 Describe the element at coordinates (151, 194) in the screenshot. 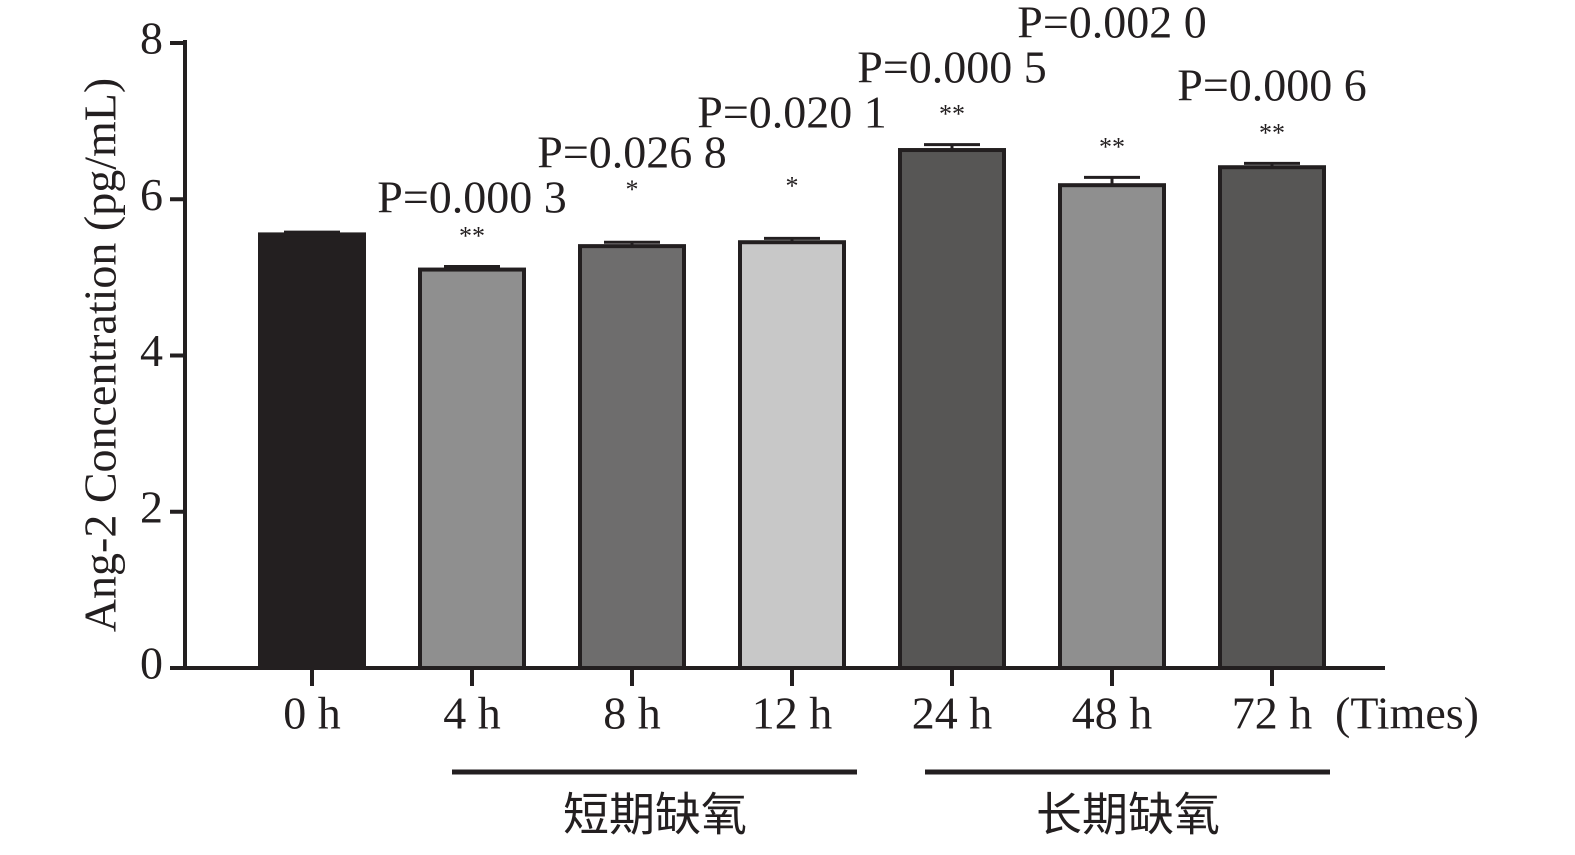

I see `y-tick-label: 6` at that location.